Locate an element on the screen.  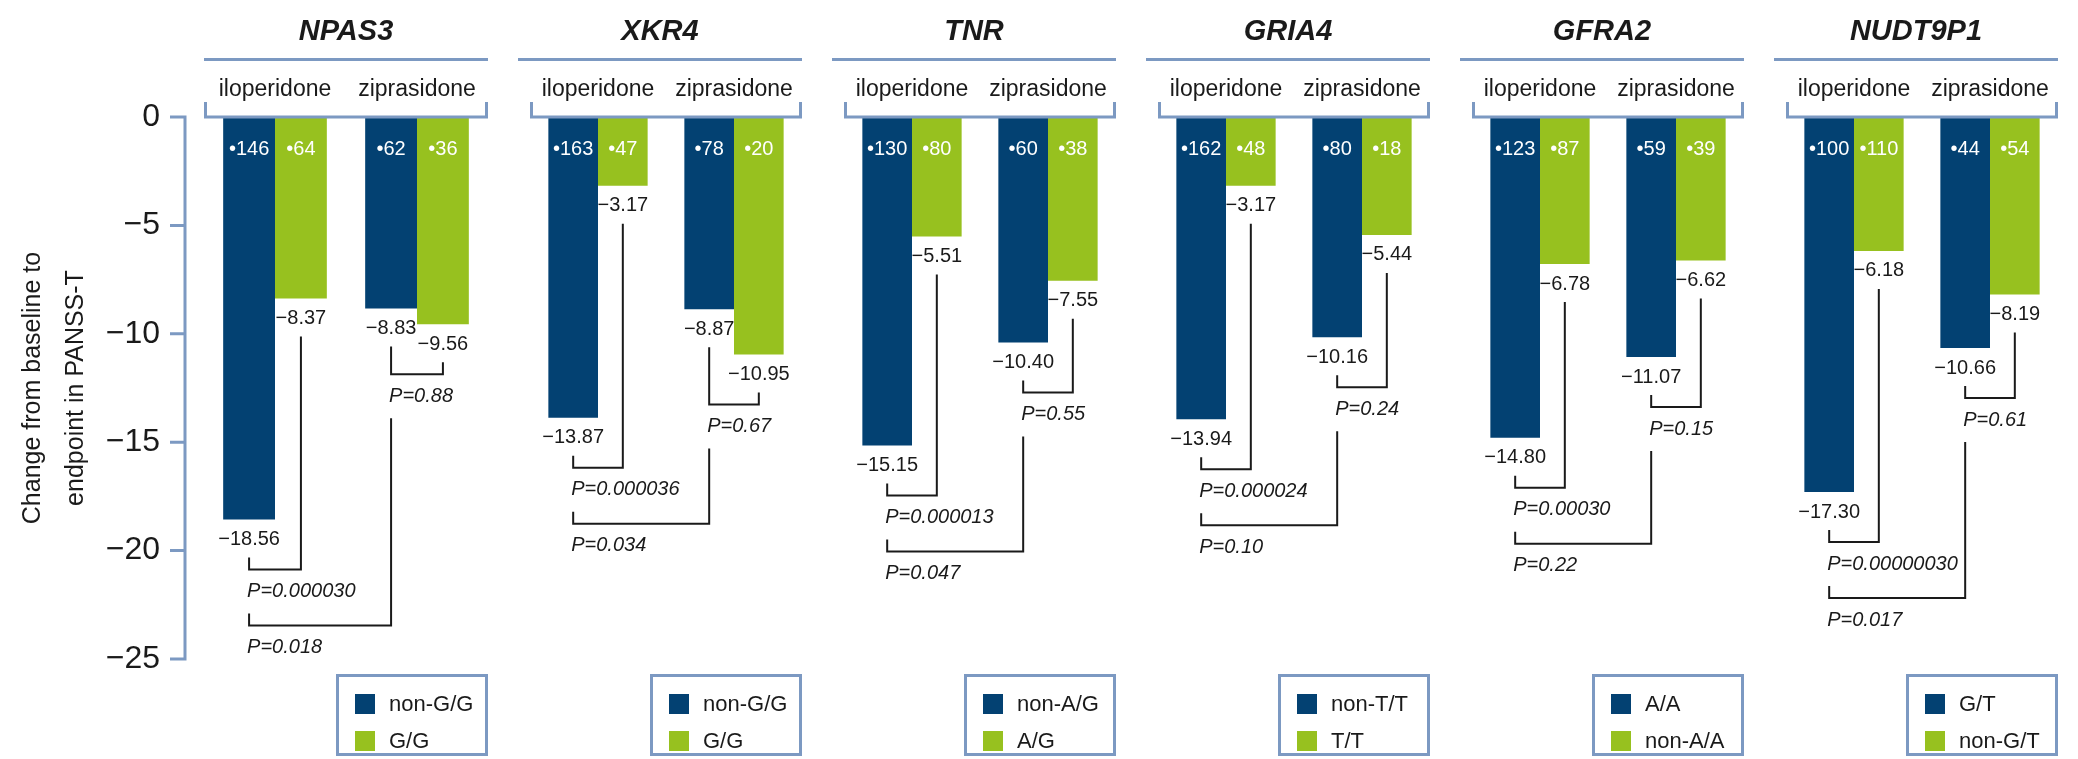
data-label: −8.37 is located at coordinates (301, 316).